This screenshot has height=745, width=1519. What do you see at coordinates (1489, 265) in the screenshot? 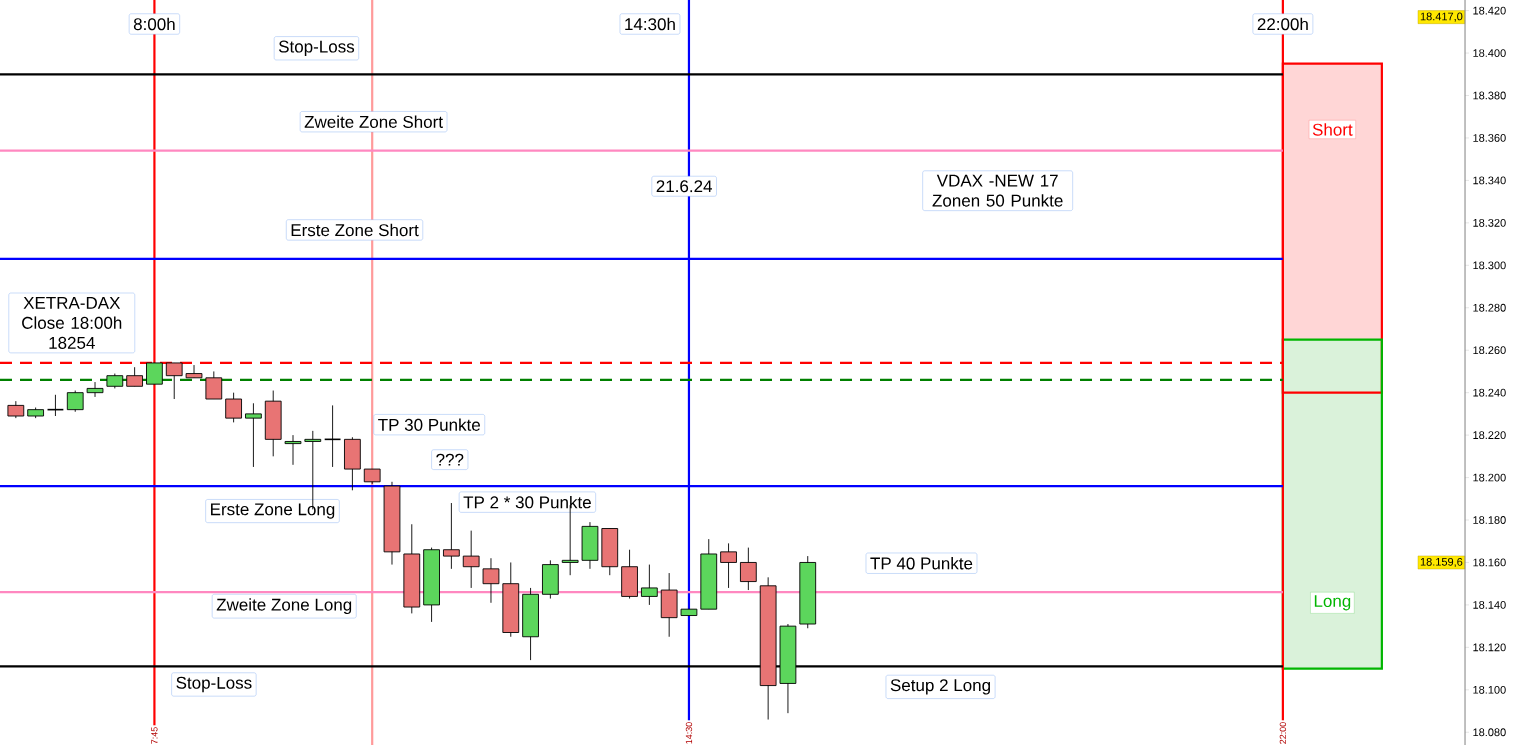
I see `y-tick-label: 18.300` at bounding box center [1489, 265].